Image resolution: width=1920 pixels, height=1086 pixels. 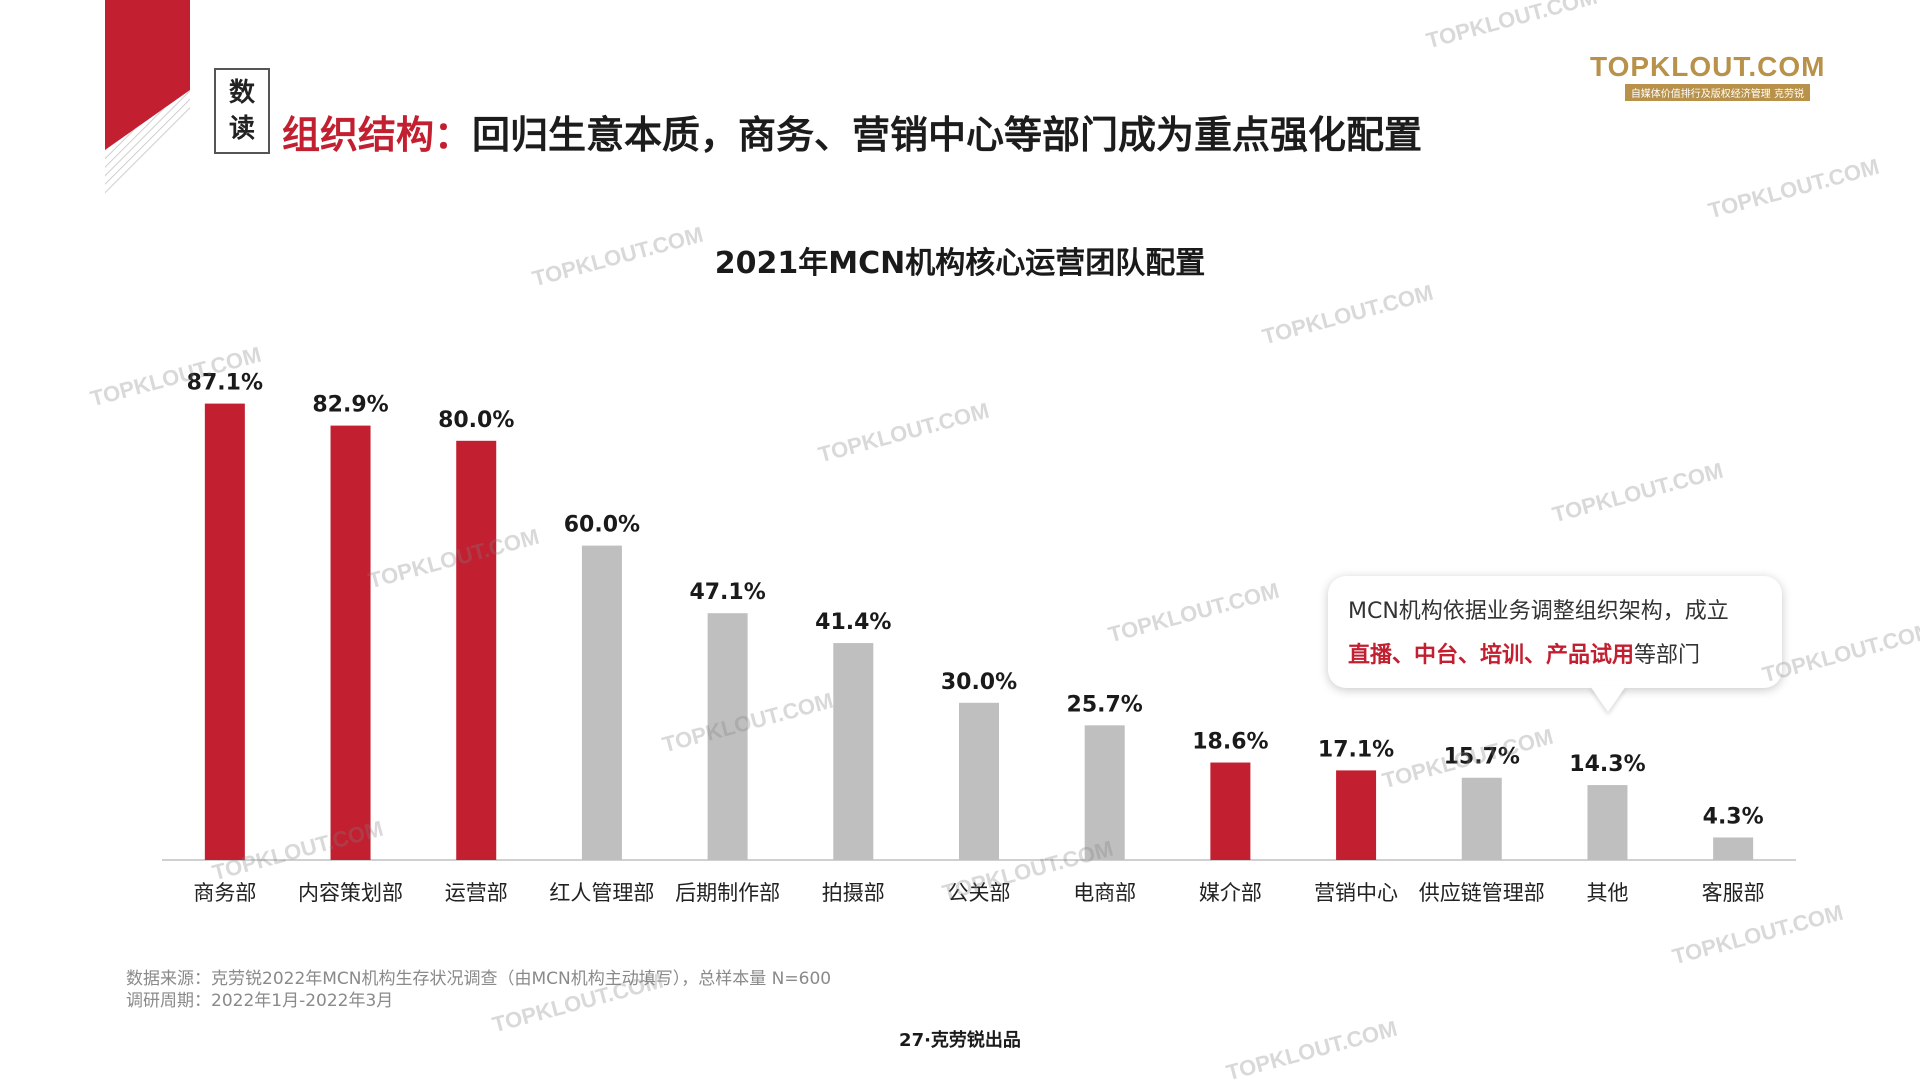 I want to click on x-tick-label: 商务部, so click(x=224, y=893).